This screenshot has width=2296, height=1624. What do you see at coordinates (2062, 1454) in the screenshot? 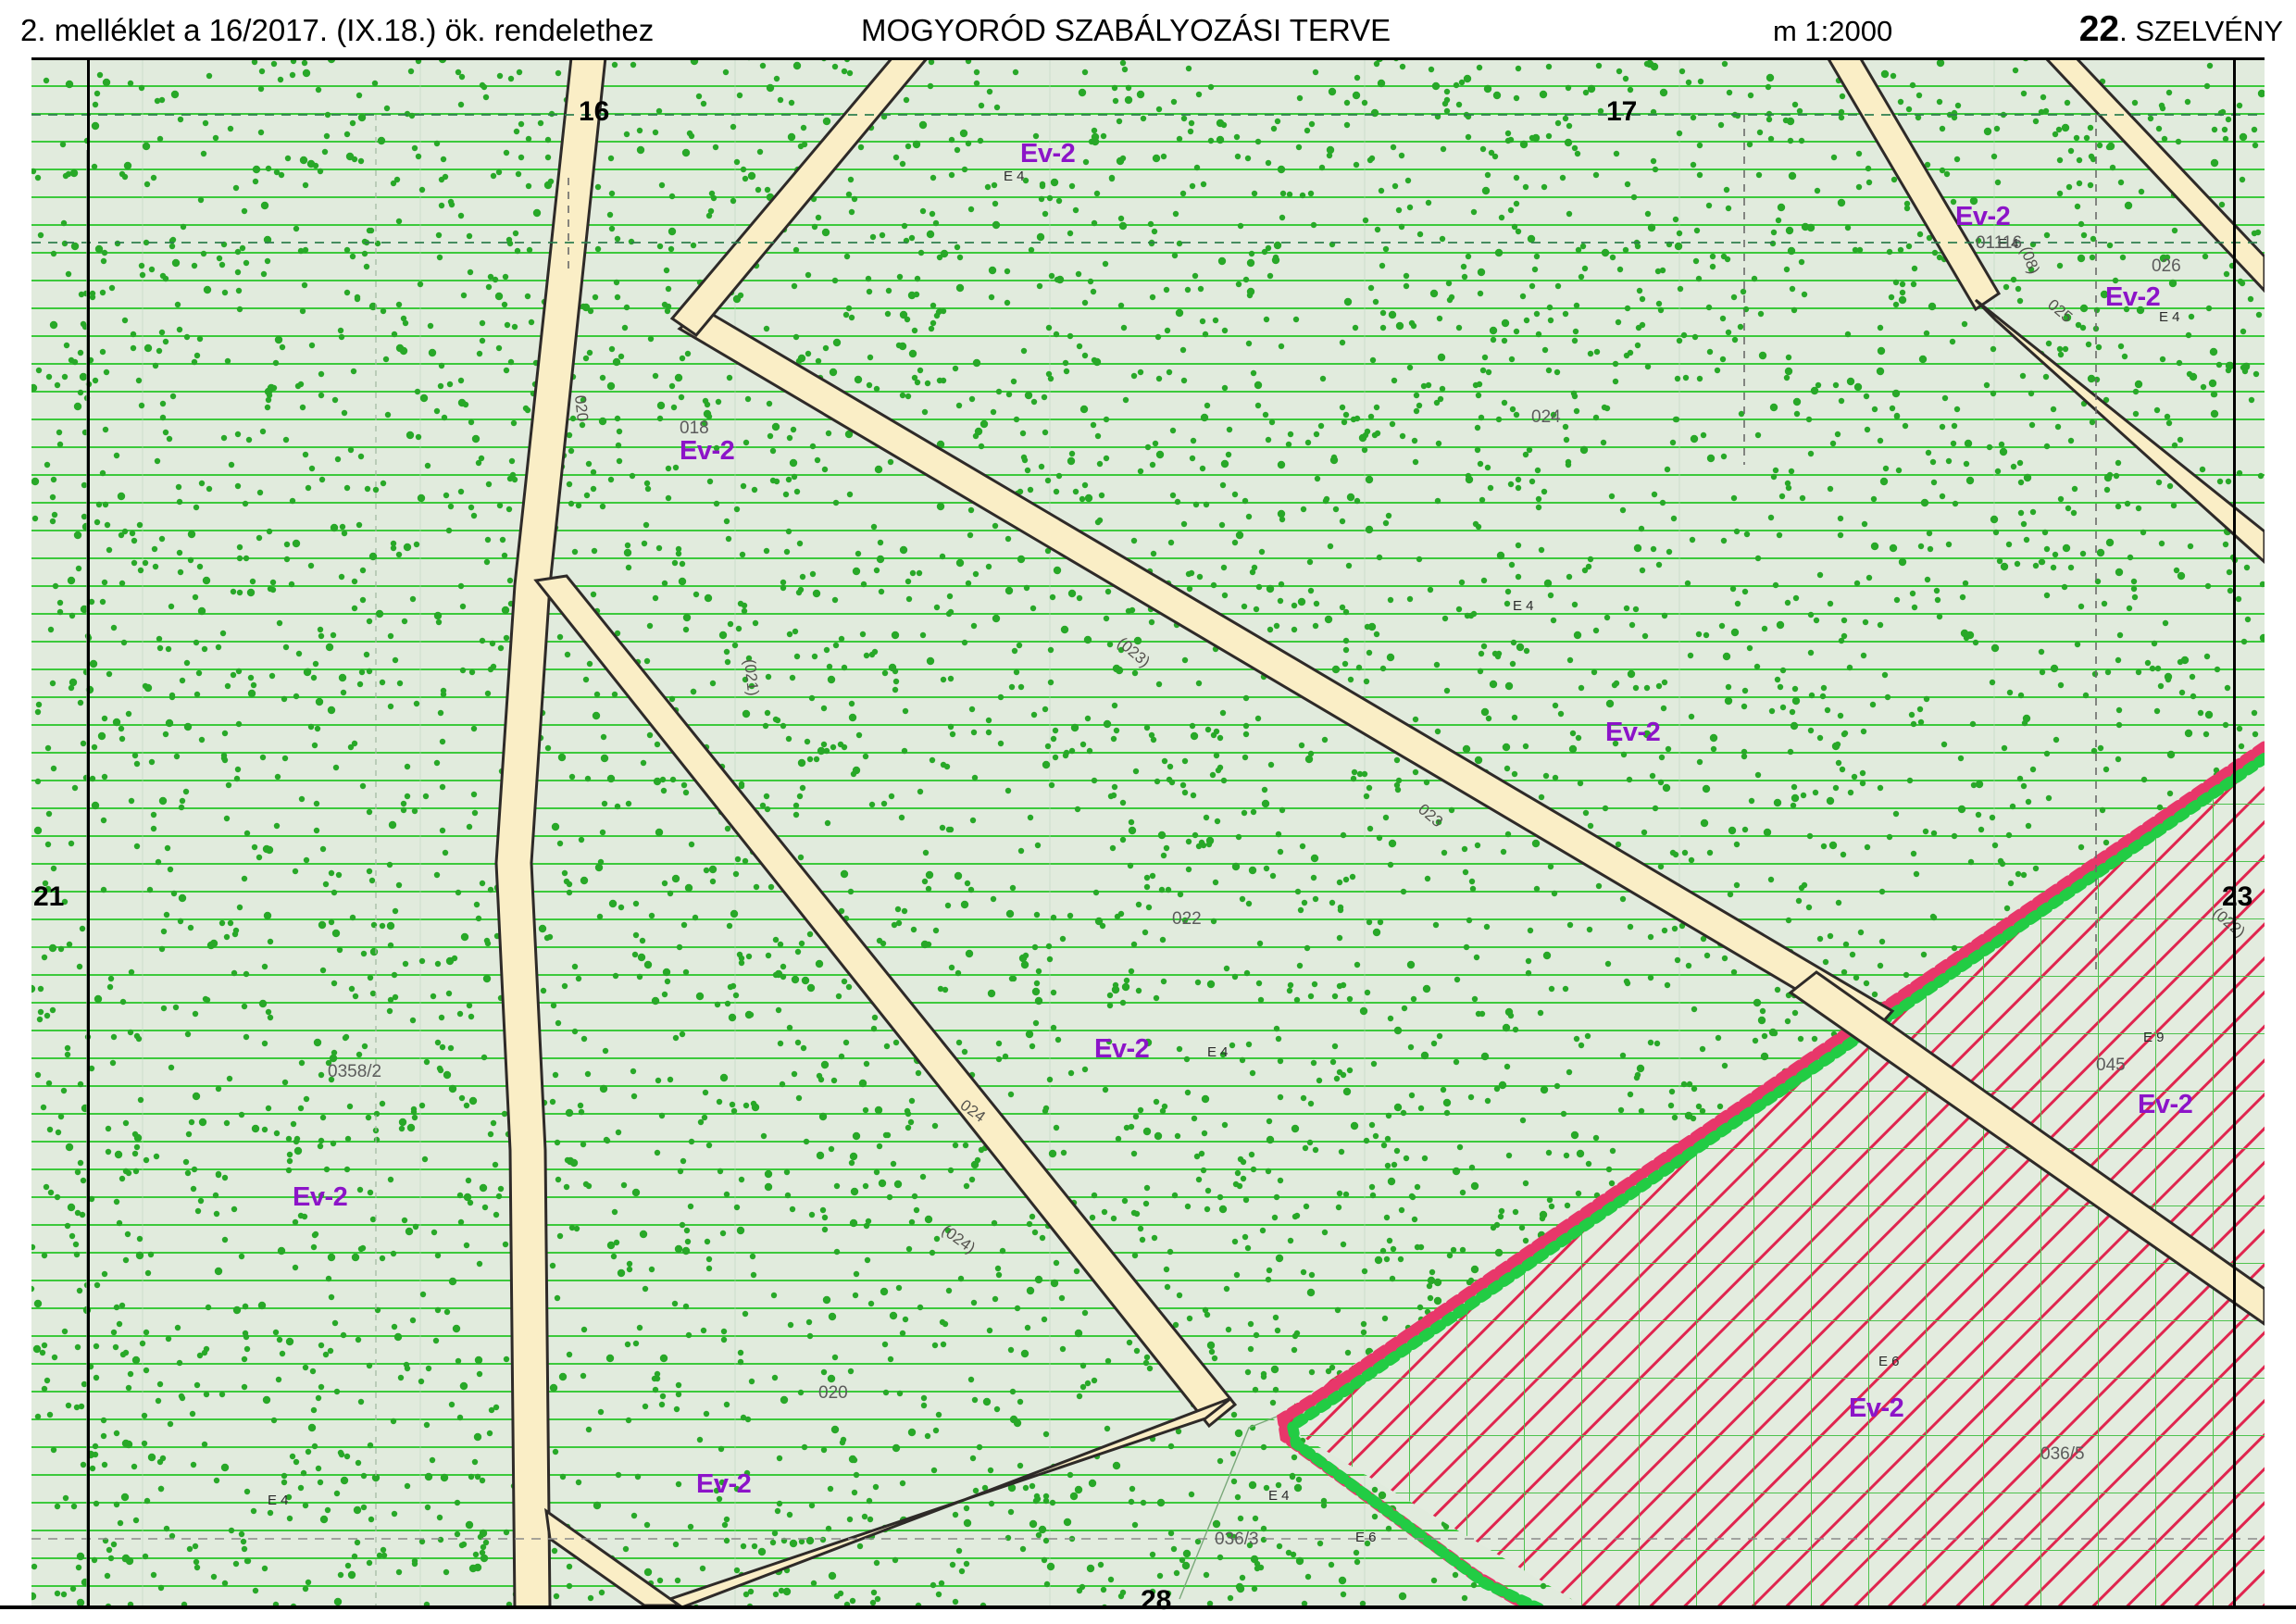
I see `parcel-number-label: 036/5` at bounding box center [2062, 1454].